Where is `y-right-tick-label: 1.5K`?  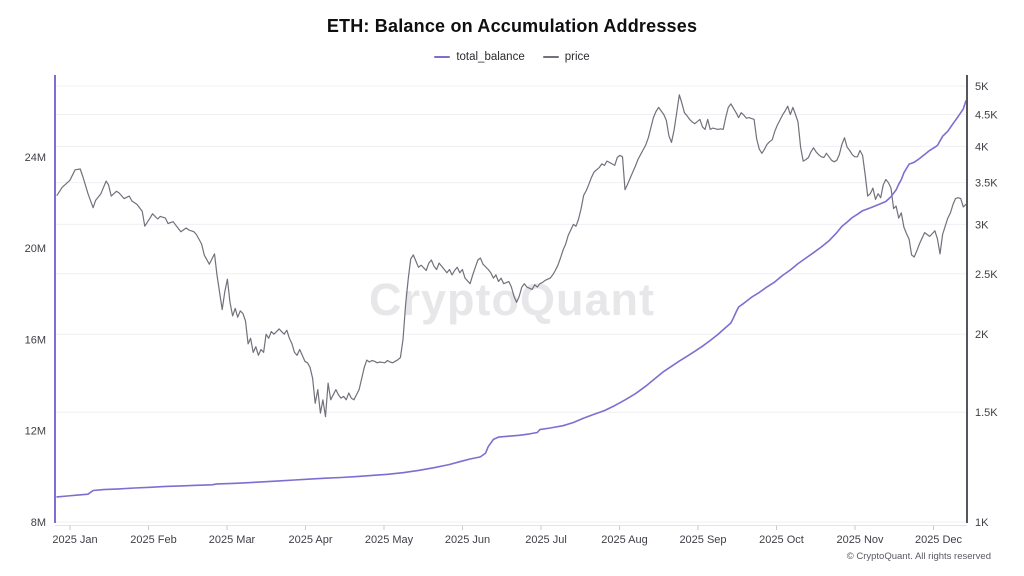
y-right-tick-label: 1.5K is located at coordinates (986, 413).